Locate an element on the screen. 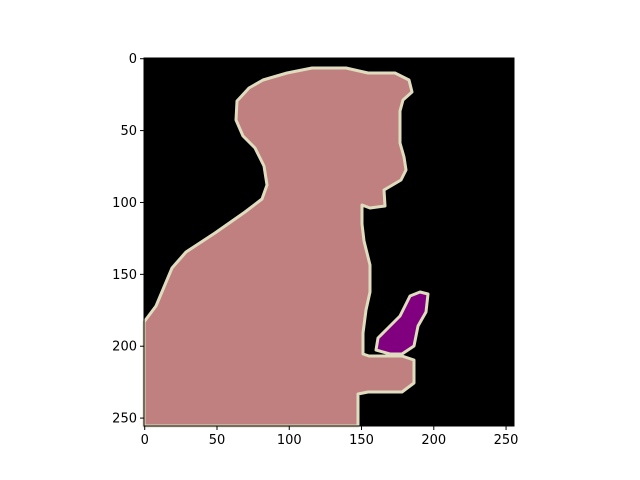 Image resolution: width=640 pixels, height=480 pixels. x-axis: 0 50 100 150 200 250 is located at coordinates (330, 437).